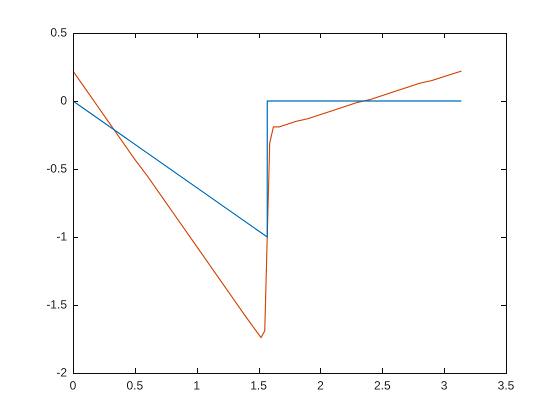 The width and height of the screenshot is (560, 420). Describe the element at coordinates (444, 385) in the screenshot. I see `x-tick-label: 3` at that location.